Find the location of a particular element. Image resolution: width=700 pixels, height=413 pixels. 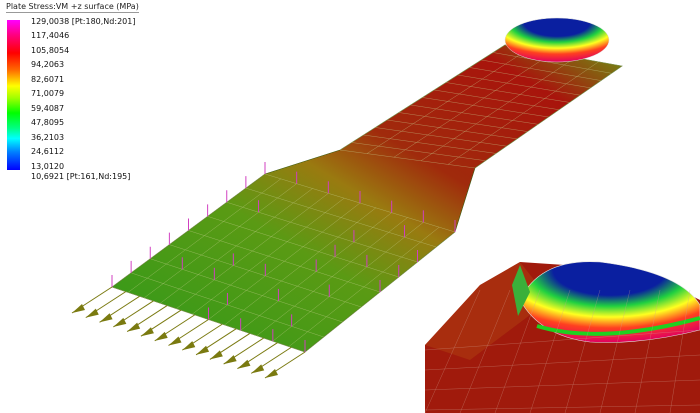

detail-inset is located at coordinates (562, 337).